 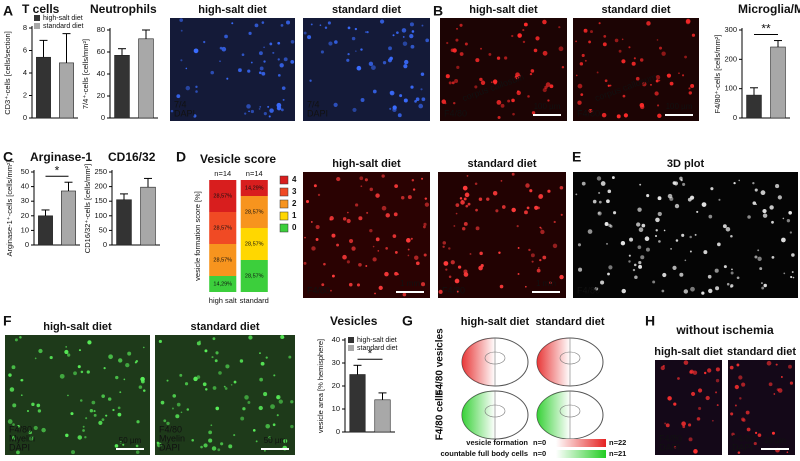 What do you see at coordinates (351, 348) in the screenshot?
I see `legend-swatch` at bounding box center [351, 348].